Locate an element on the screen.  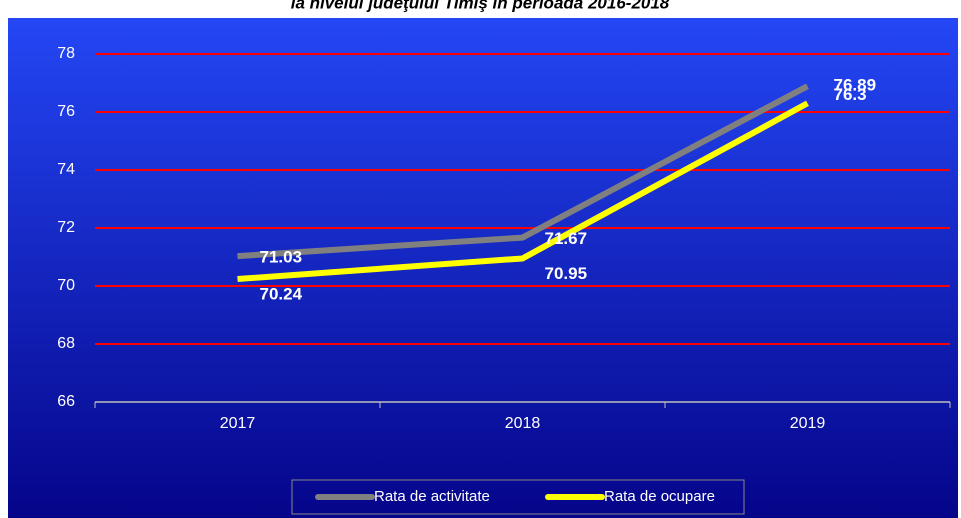
y-tick-label: 66 is located at coordinates (66, 401).